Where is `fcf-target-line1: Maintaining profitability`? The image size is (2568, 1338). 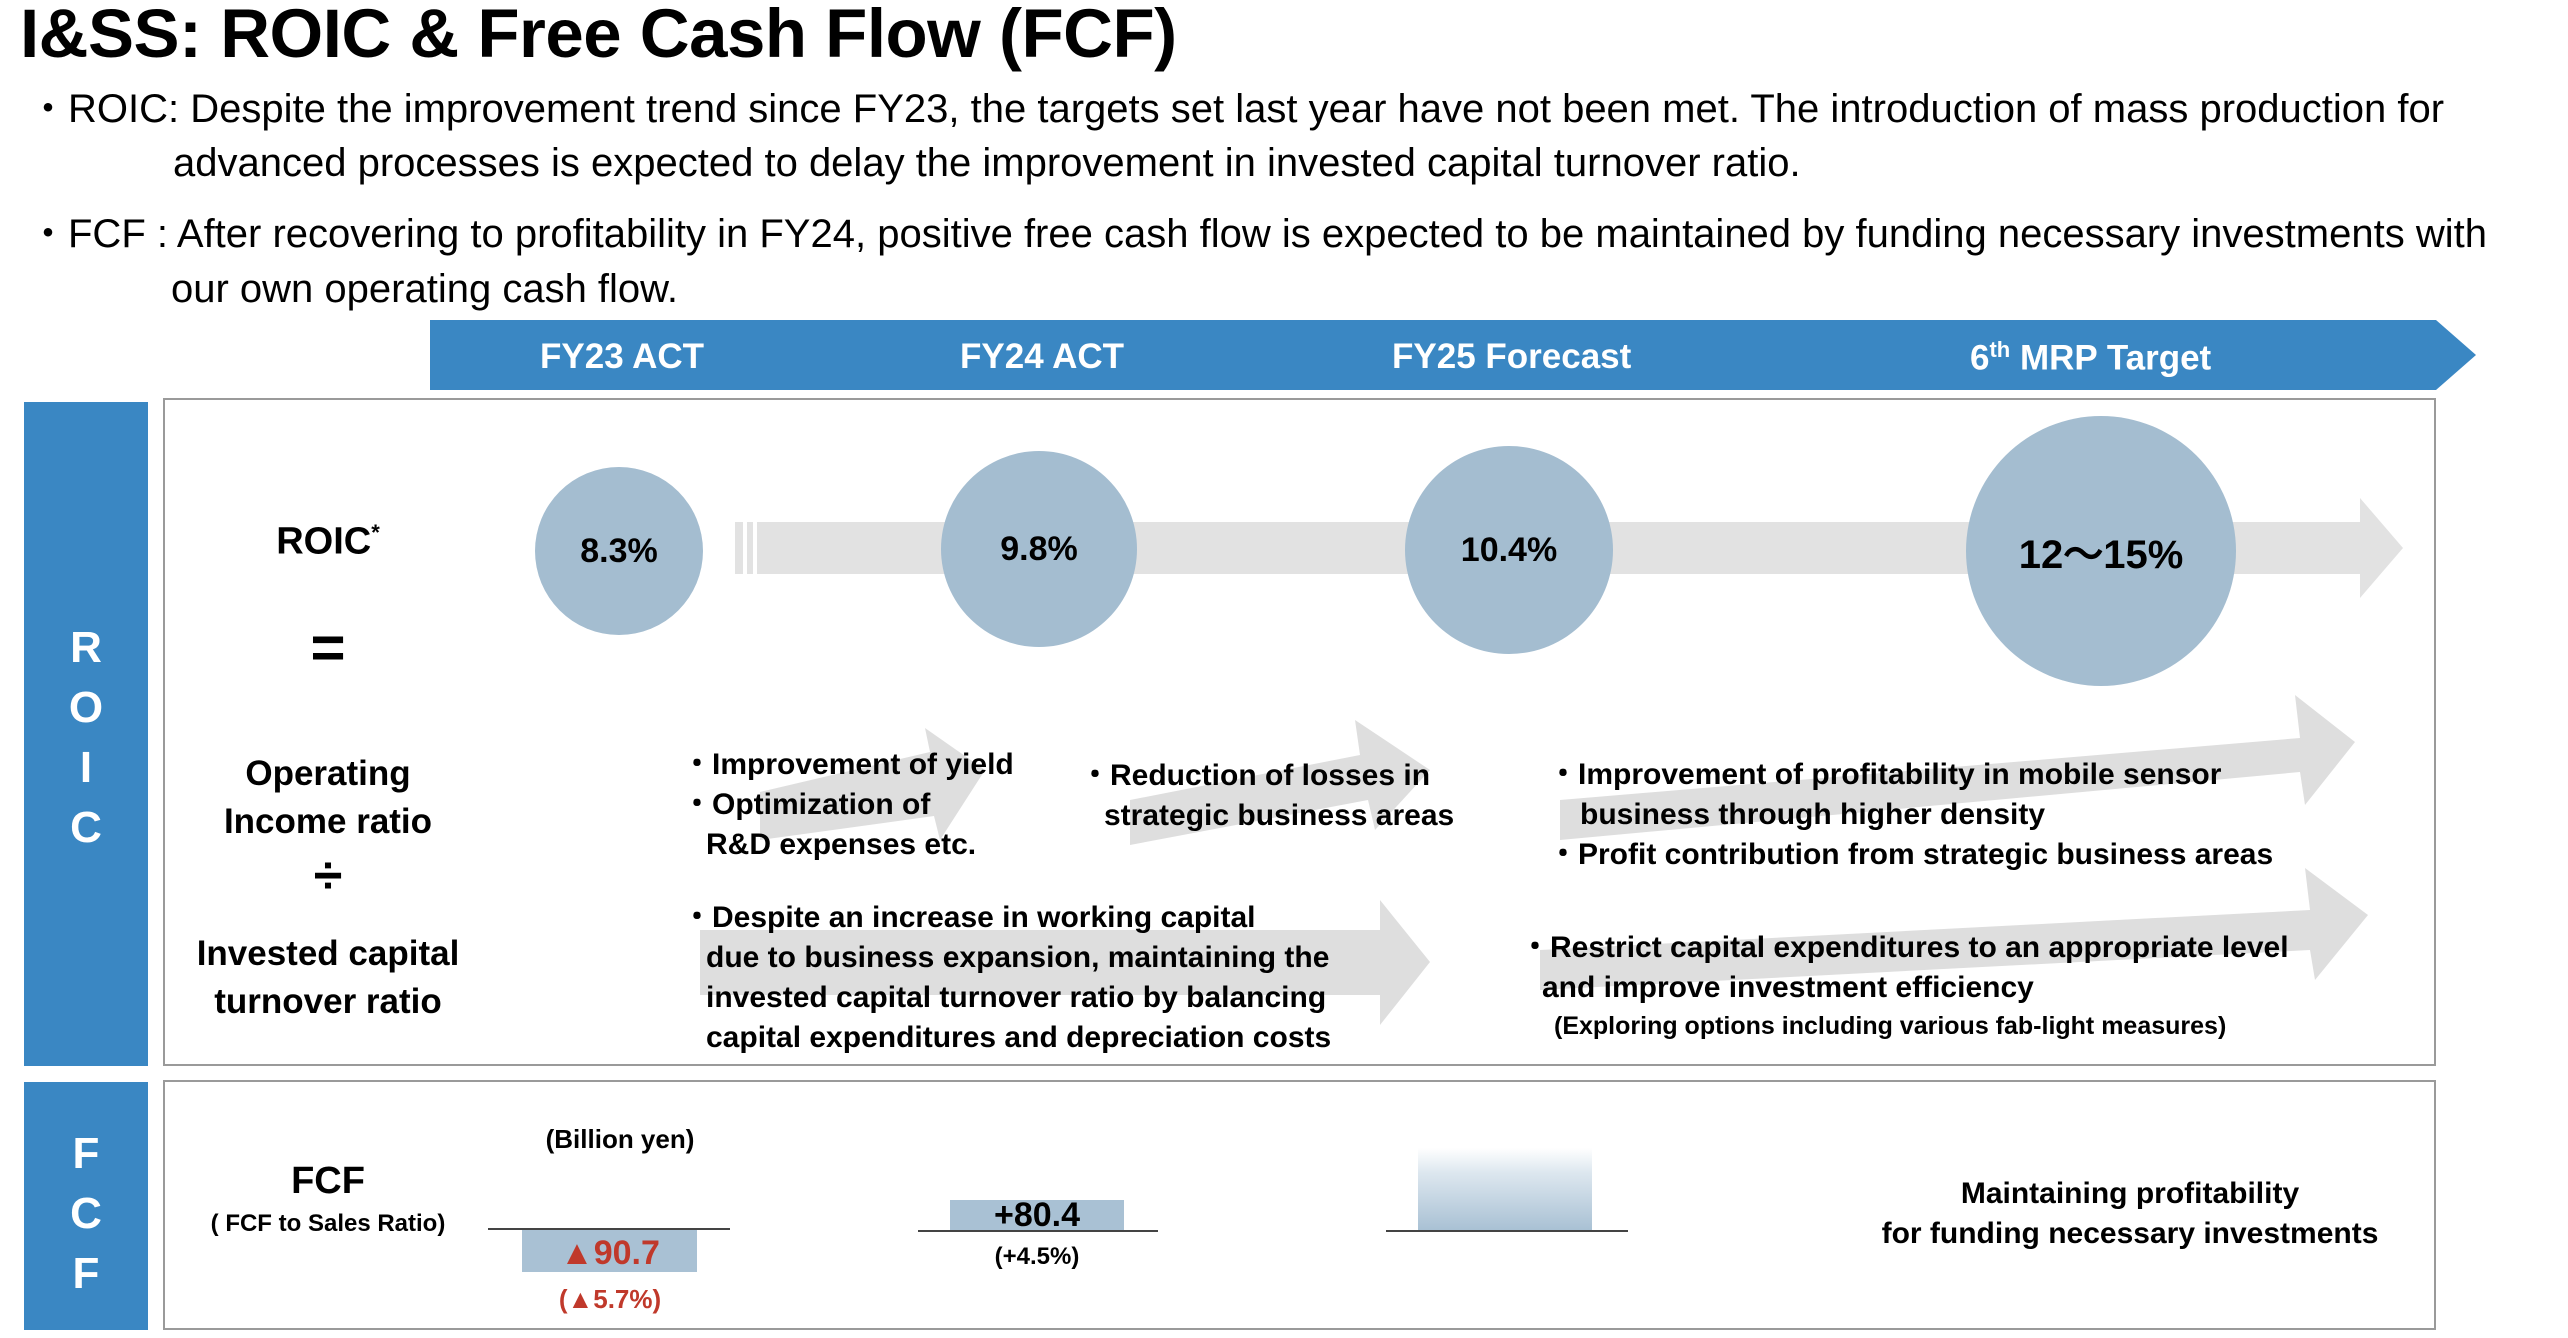 fcf-target-line1: Maintaining profitability is located at coordinates (2130, 1193).